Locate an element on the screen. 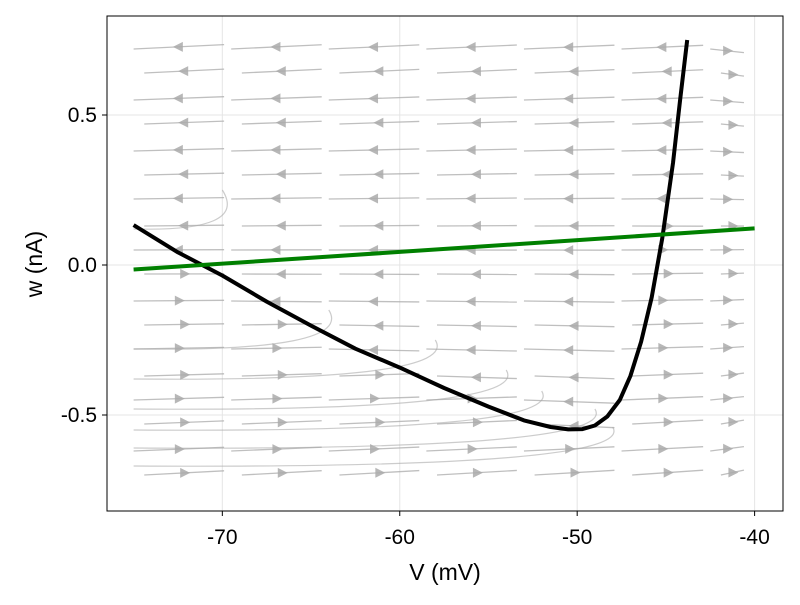  x-axis-ticks: -70 -60 -50 -40 is located at coordinates (488, 530).